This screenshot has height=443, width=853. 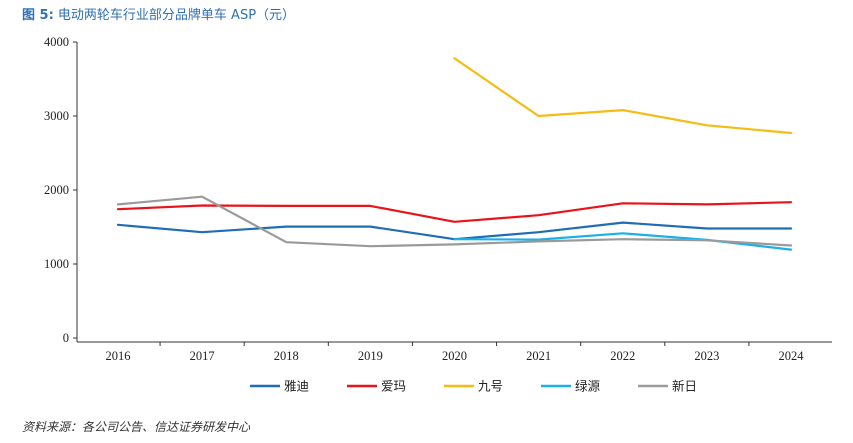 I want to click on figure-title: 图 5: 电动两轮车行业部分品牌单车 ASP（元）, so click(x=158, y=13).